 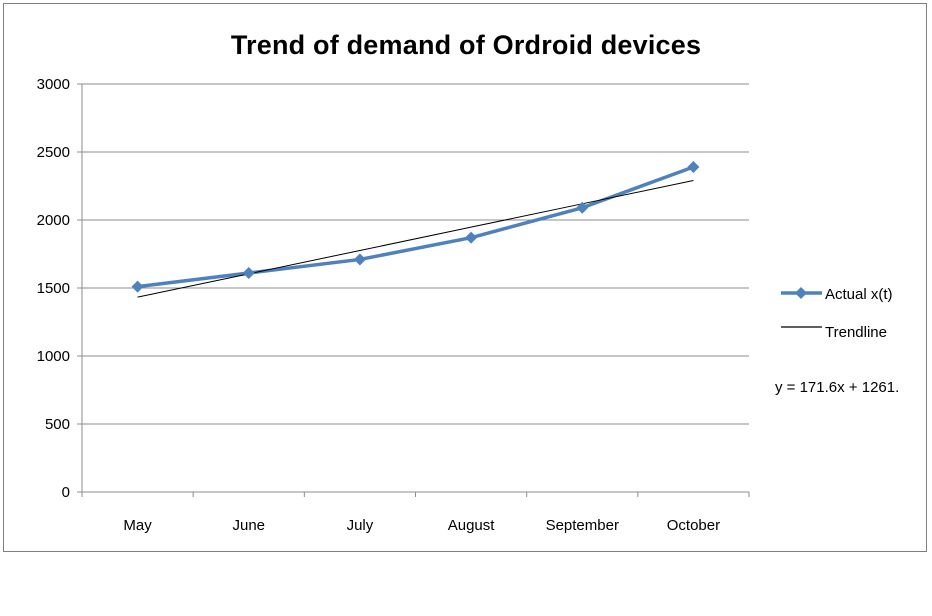 What do you see at coordinates (466, 45) in the screenshot?
I see `chart-title: Trend of demand of Ordroid devices` at bounding box center [466, 45].